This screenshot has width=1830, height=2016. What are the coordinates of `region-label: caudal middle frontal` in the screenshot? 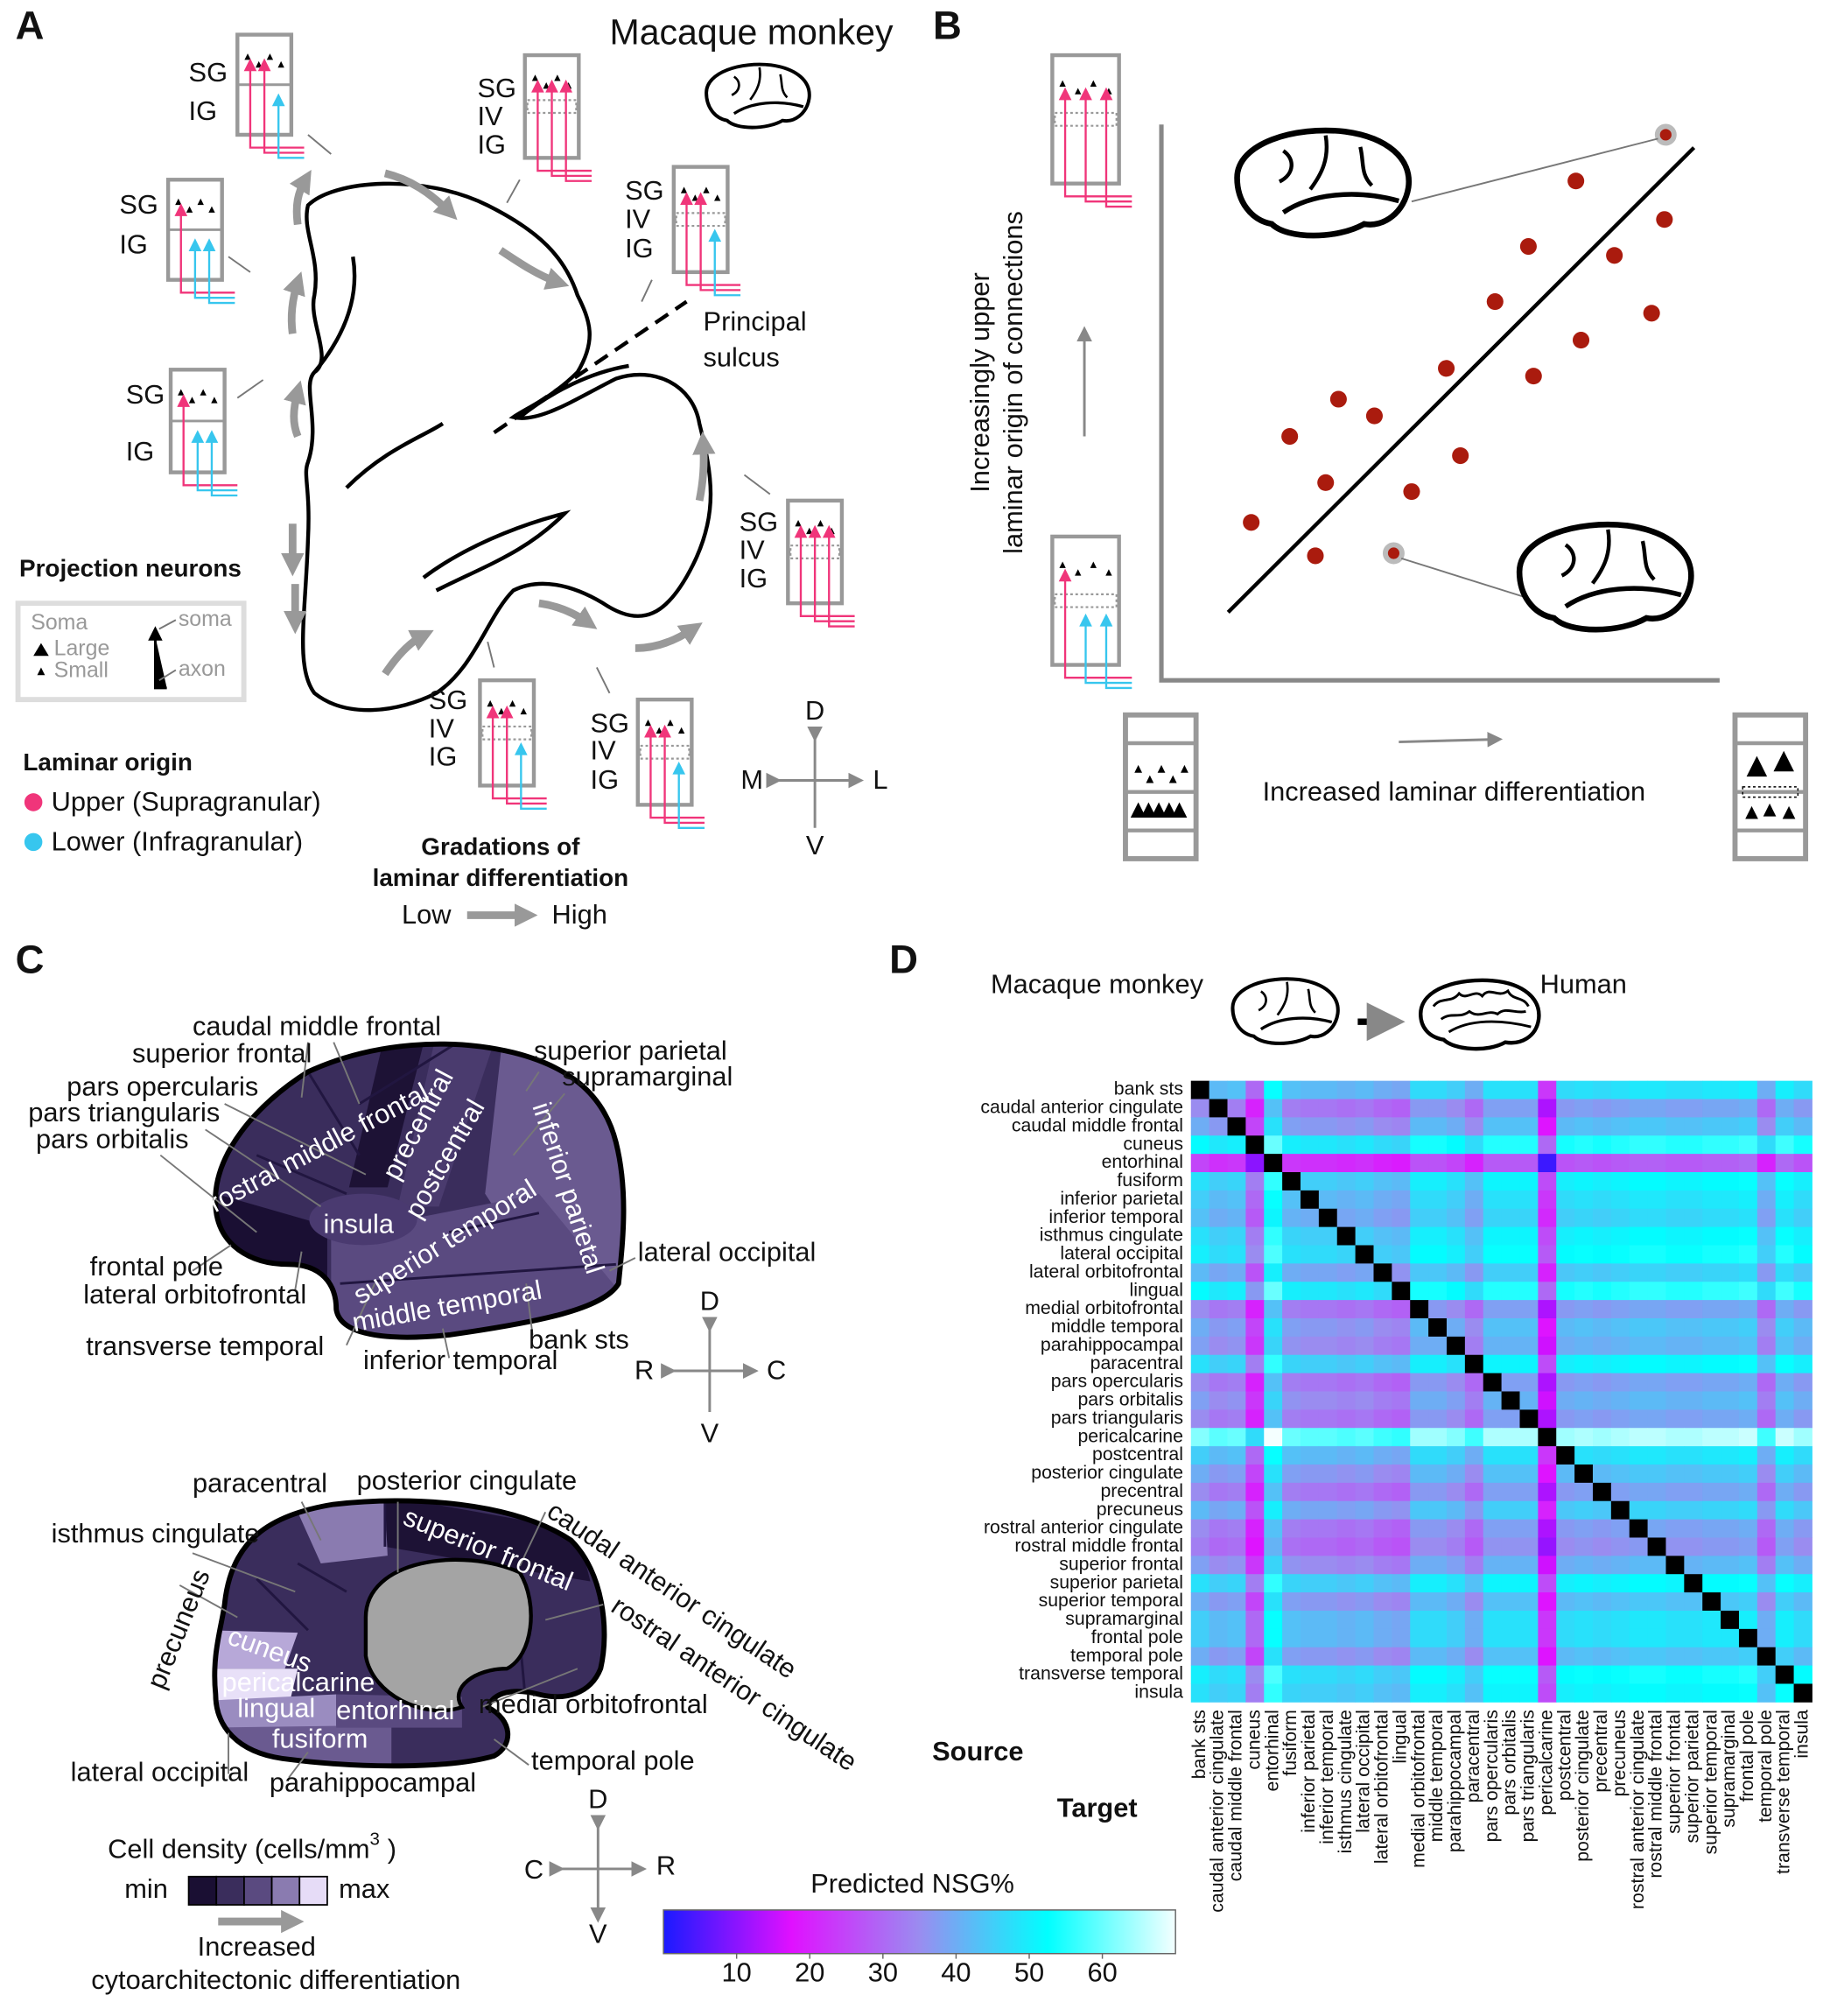 It's located at (317, 1026).